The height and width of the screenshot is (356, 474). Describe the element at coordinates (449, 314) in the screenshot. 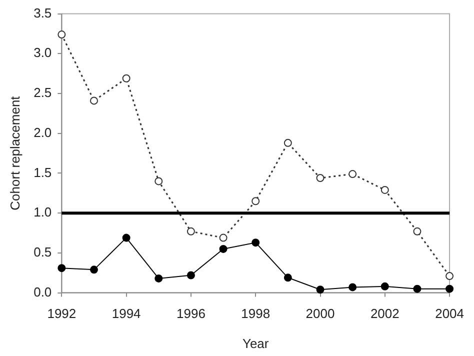

I see `x-tick-label: 2004` at that location.